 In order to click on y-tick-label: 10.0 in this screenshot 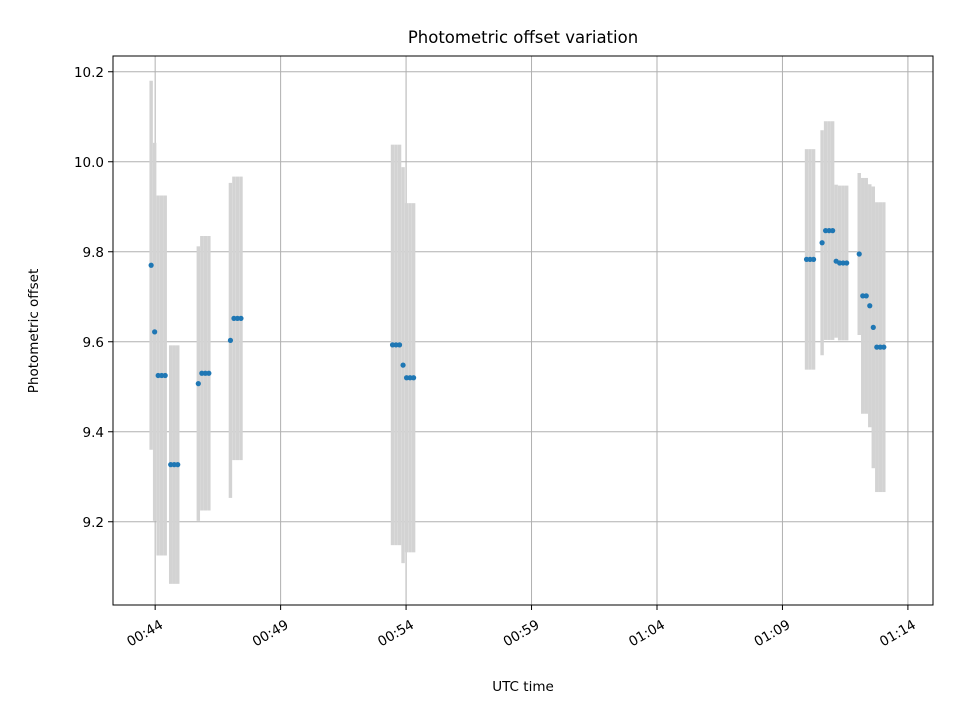, I will do `click(89, 163)`.